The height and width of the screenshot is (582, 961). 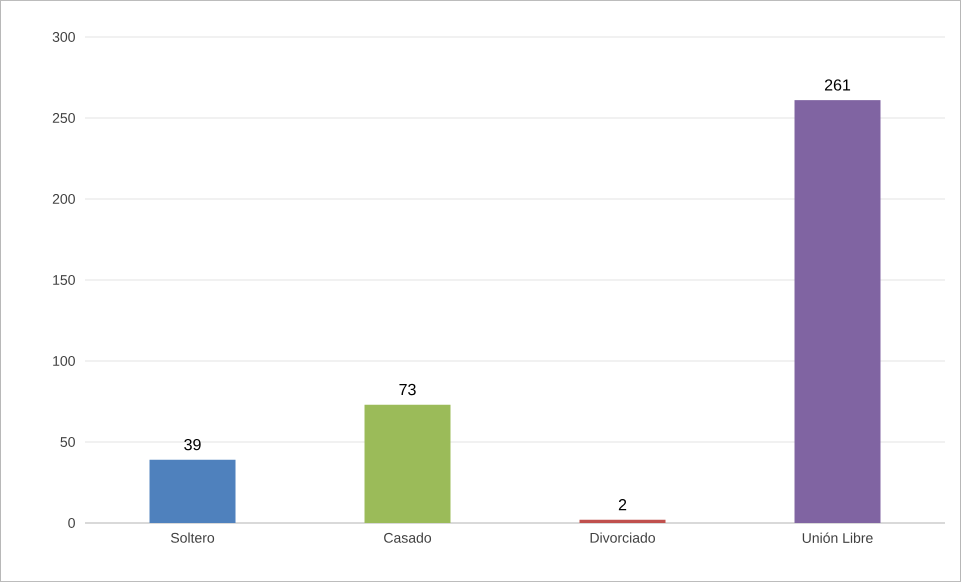 What do you see at coordinates (63, 118) in the screenshot?
I see `y-tick-label: 250` at bounding box center [63, 118].